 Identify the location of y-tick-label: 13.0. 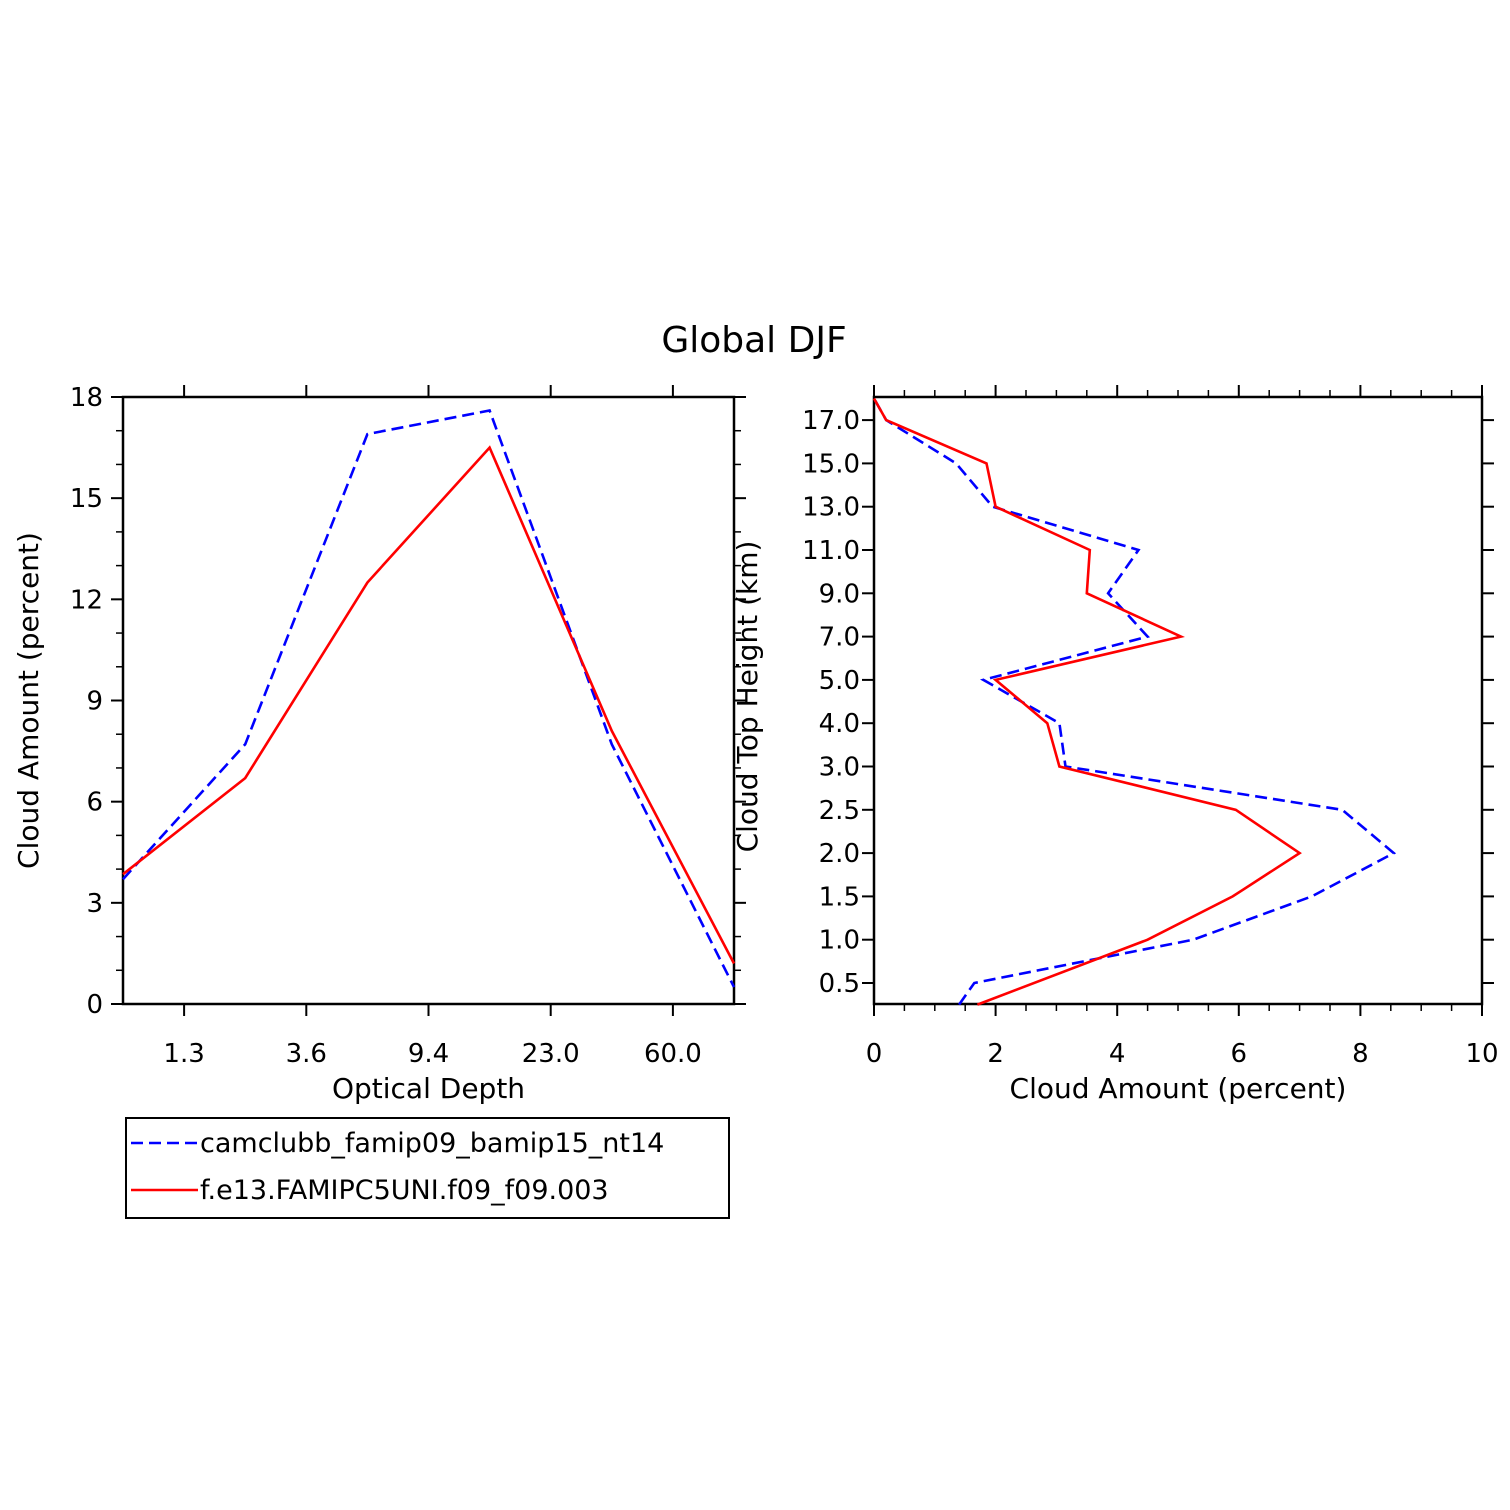
(831, 508).